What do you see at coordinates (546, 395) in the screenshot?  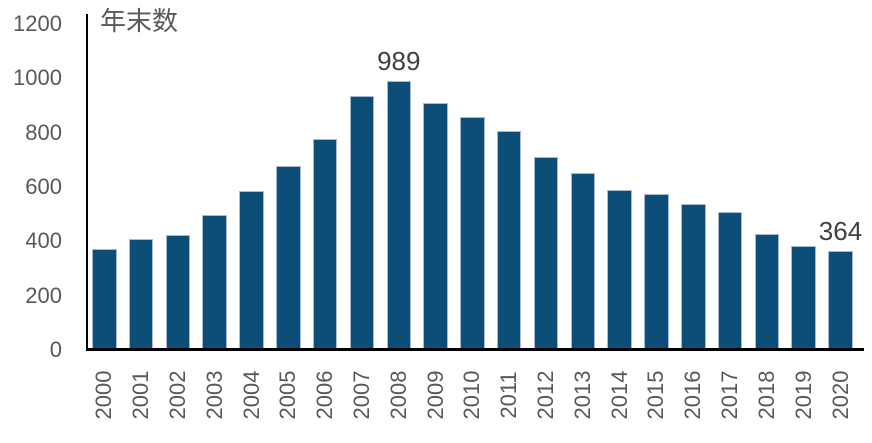 I see `x-tick-label-2012: 2012` at bounding box center [546, 395].